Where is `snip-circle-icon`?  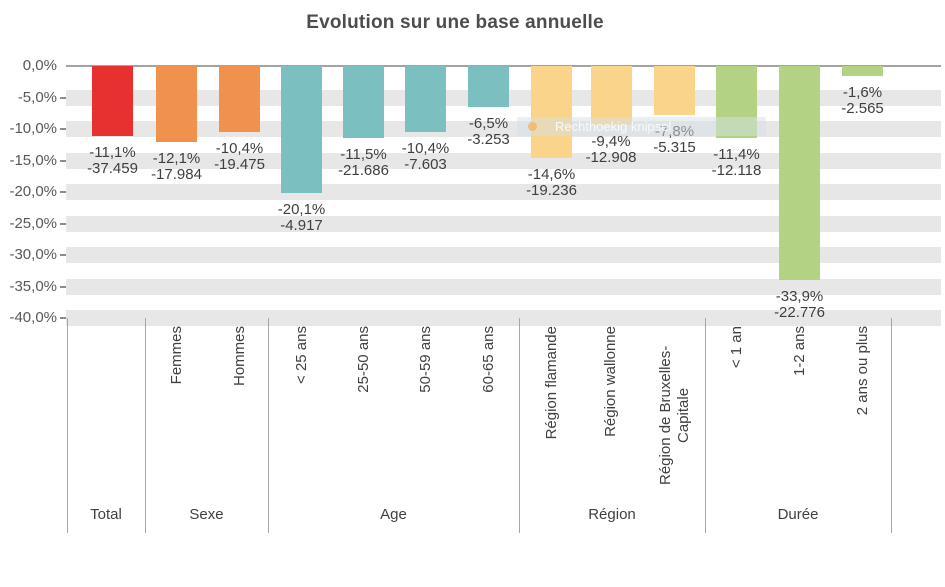 snip-circle-icon is located at coordinates (532, 126).